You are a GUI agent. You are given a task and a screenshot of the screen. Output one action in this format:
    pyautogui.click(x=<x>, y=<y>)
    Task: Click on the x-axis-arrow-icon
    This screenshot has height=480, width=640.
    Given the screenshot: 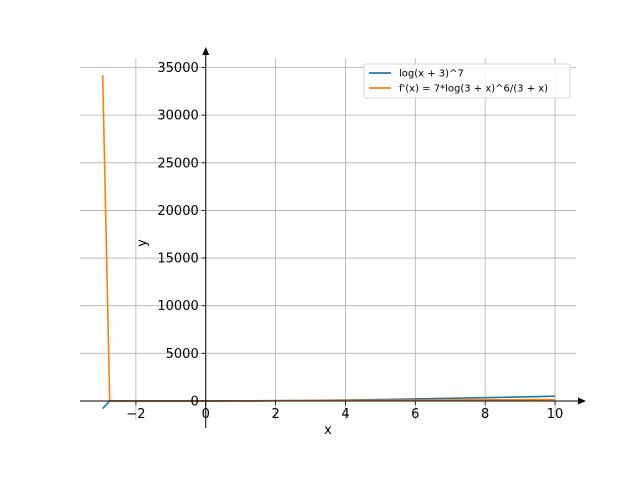 What is the action you would take?
    pyautogui.click(x=582, y=401)
    